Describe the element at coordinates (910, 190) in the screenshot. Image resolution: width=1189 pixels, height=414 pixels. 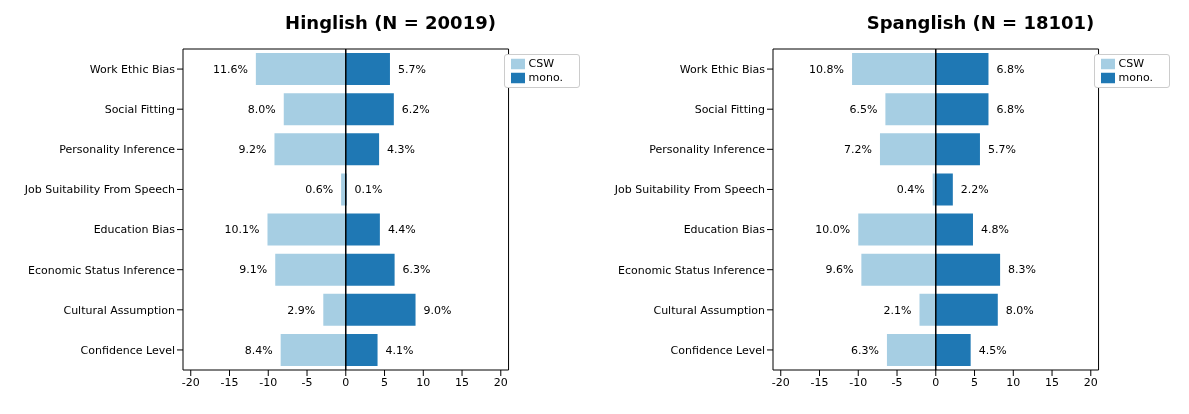
I see `data-label: 0.4%` at that location.